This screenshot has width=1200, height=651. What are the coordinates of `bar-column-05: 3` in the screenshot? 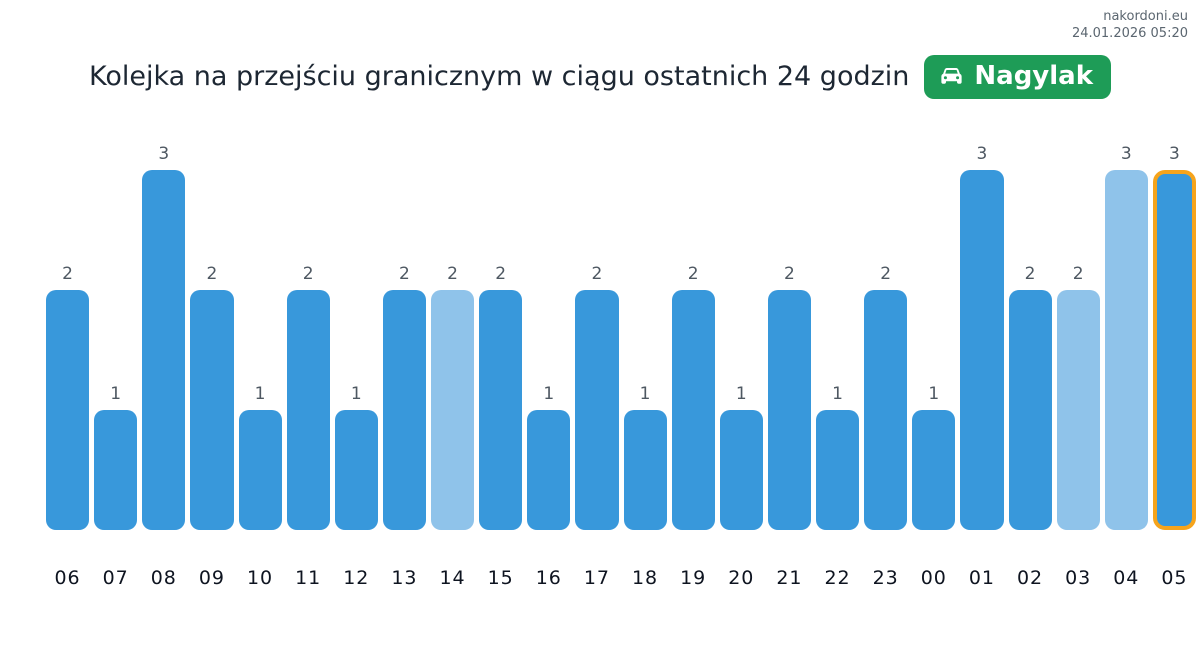 It's located at (1174, 337).